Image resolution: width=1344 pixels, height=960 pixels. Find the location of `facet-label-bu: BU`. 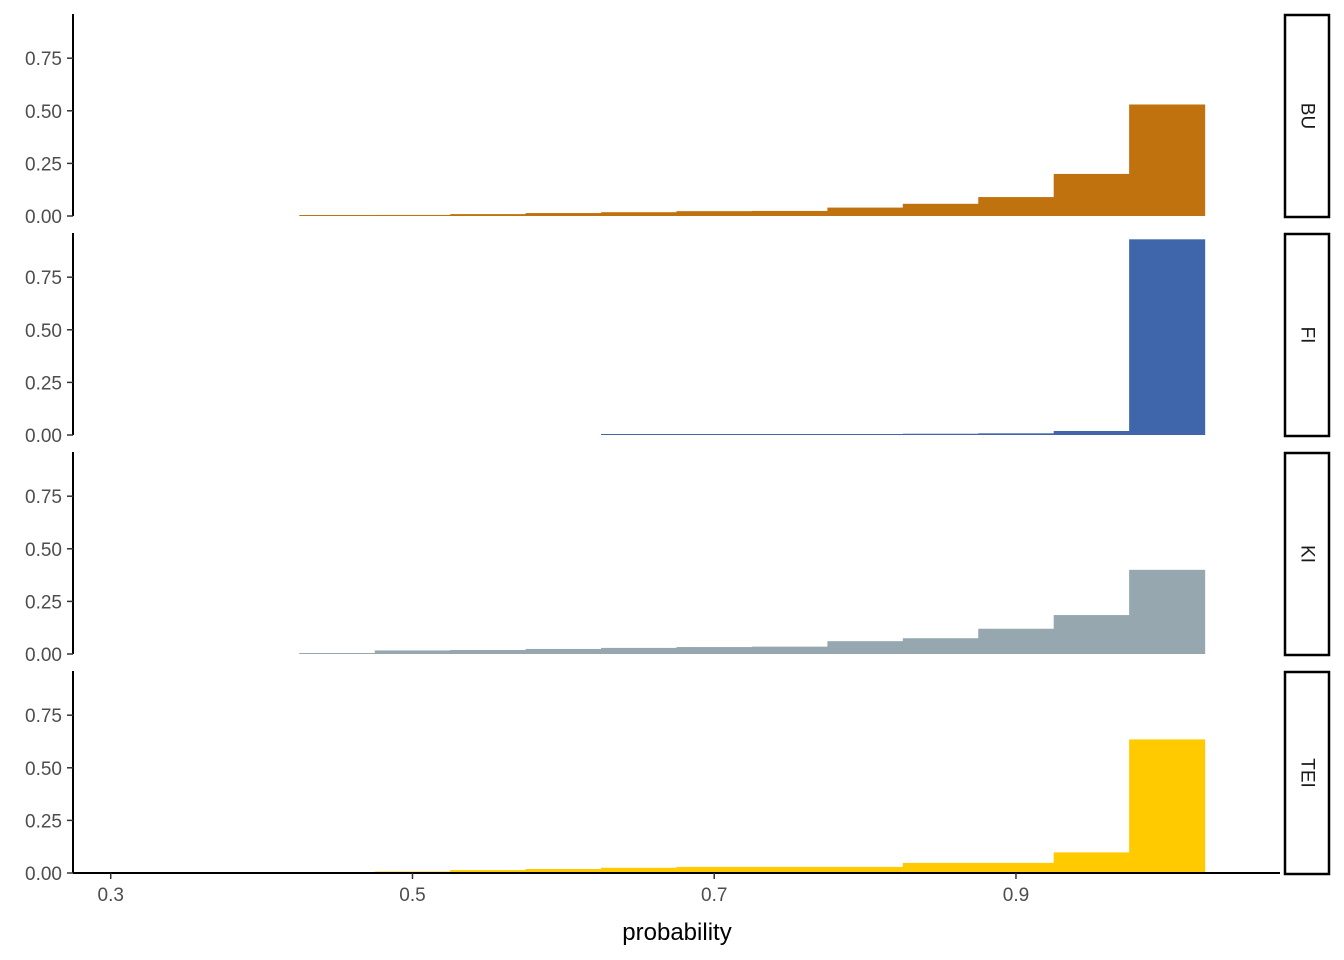

facet-label-bu: BU is located at coordinates (1307, 116).